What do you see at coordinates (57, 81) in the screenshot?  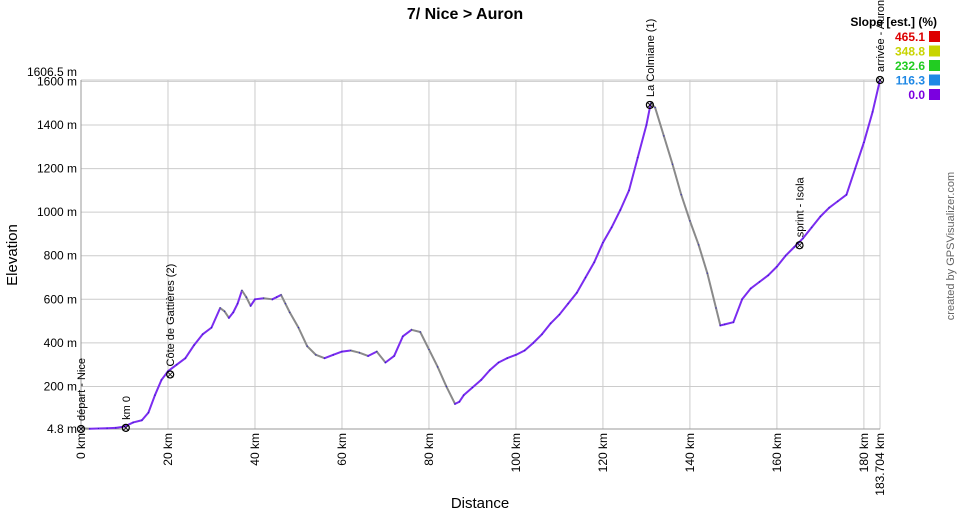 I see `y-tick-label: 1600 m` at bounding box center [57, 81].